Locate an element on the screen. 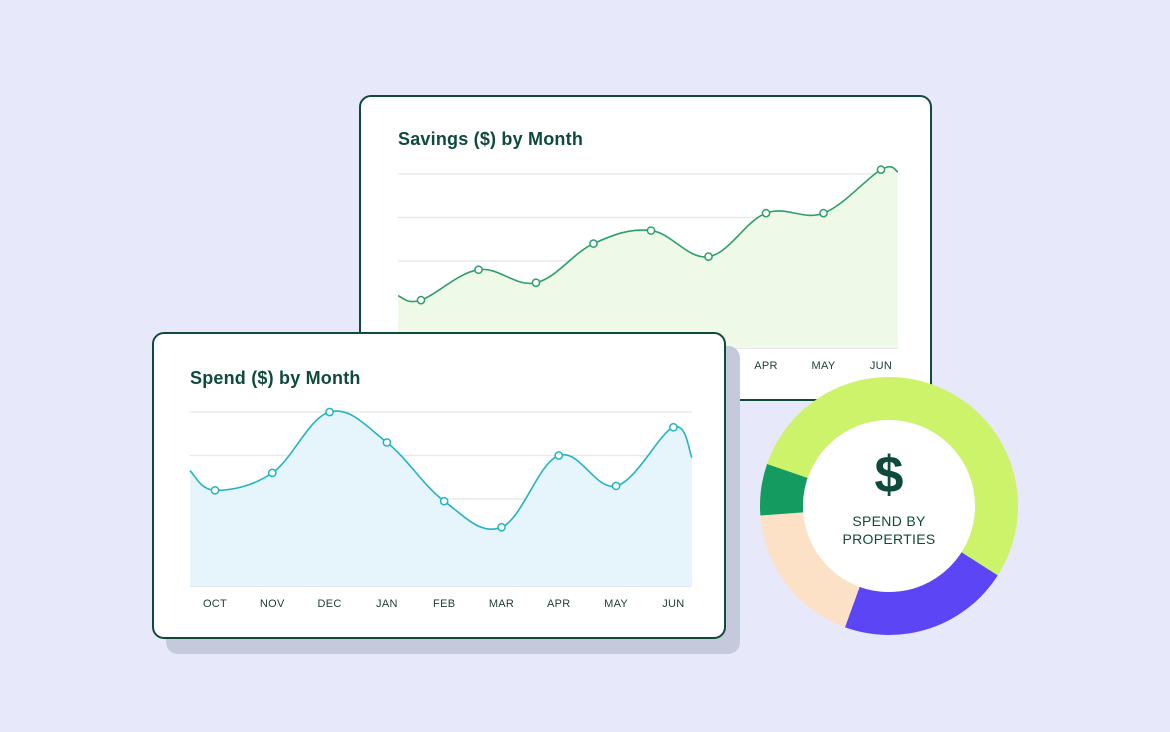  spend-tick-apr: APR is located at coordinates (559, 604).